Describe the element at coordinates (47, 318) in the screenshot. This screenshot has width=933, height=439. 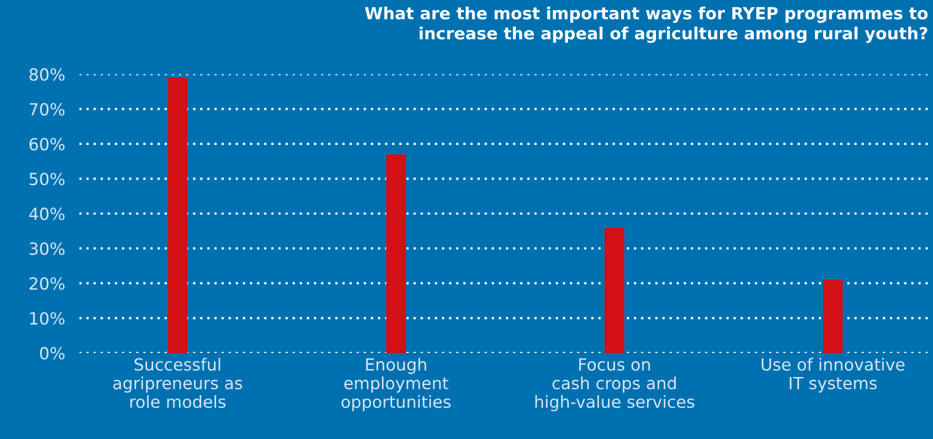
I see `y-tick-label: 10%` at that location.